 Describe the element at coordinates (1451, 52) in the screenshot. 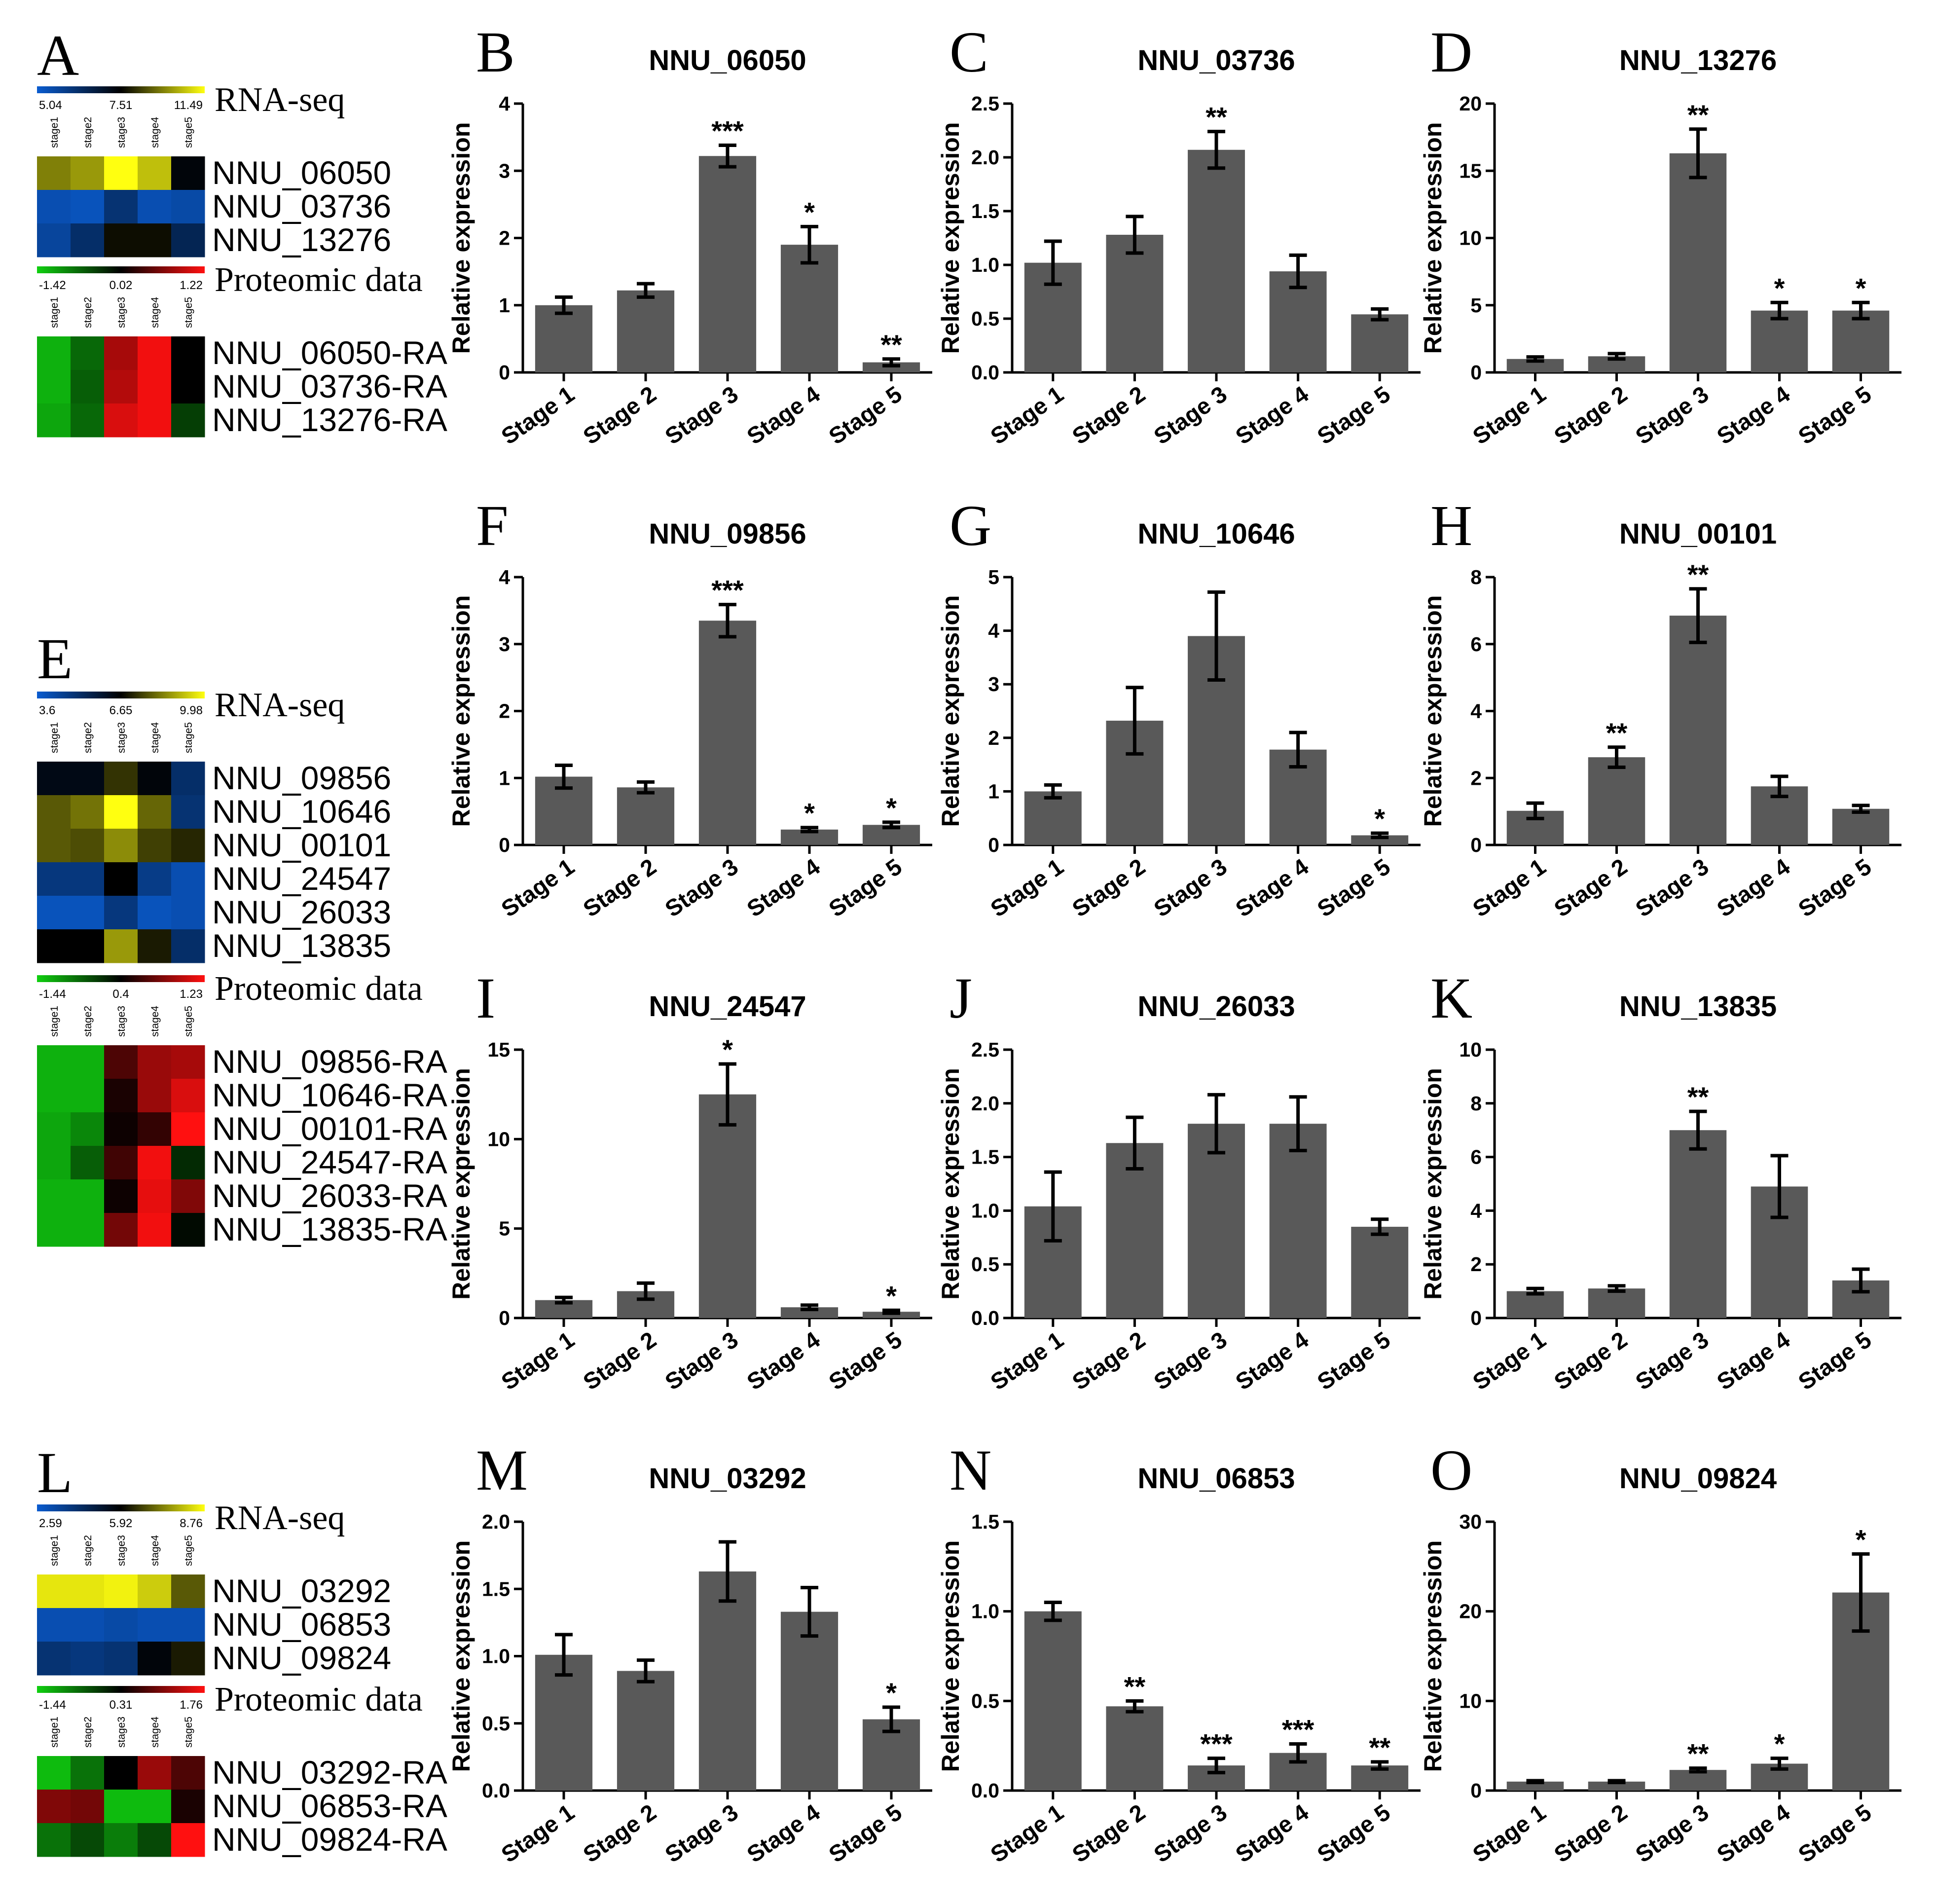

I see `panel-label: D` at that location.